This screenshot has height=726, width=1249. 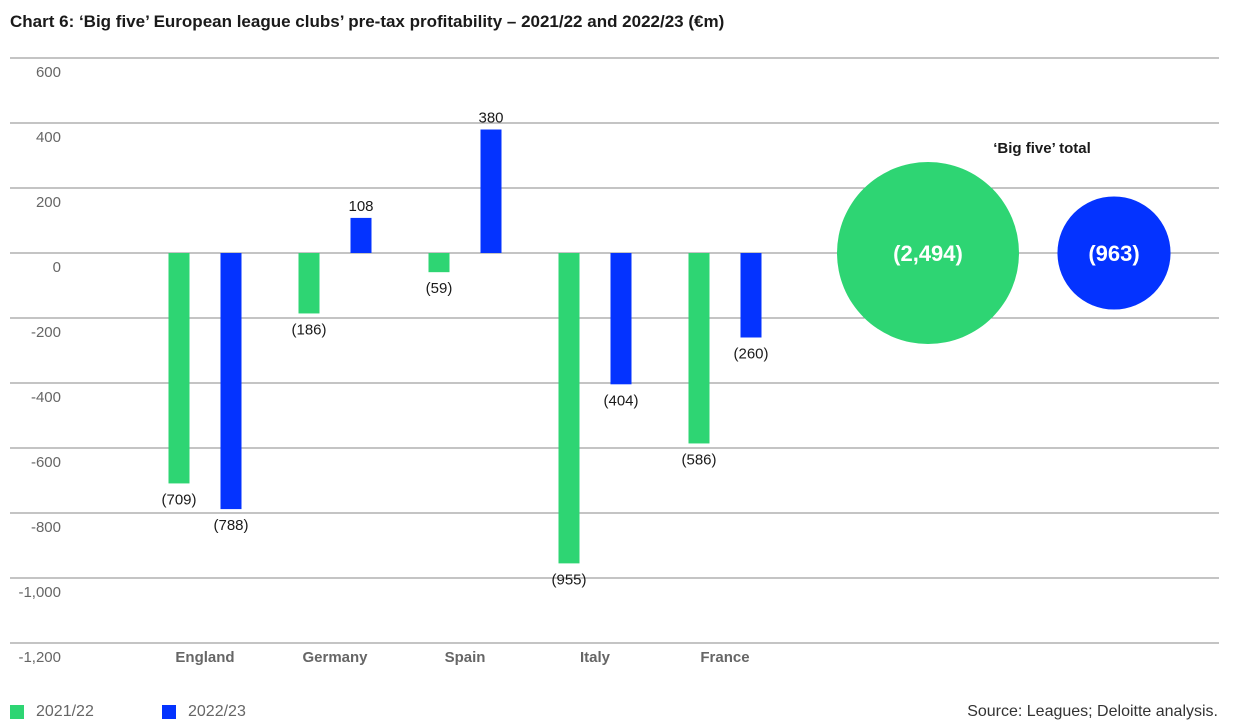 I want to click on legend-item-2022-23: 2022/23, so click(x=238, y=712).